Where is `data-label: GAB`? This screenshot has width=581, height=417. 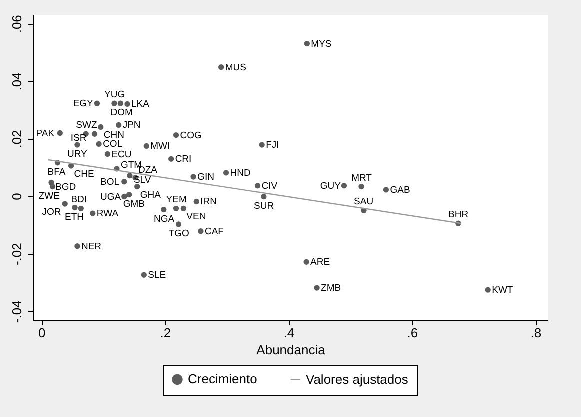 data-label: GAB is located at coordinates (400, 190).